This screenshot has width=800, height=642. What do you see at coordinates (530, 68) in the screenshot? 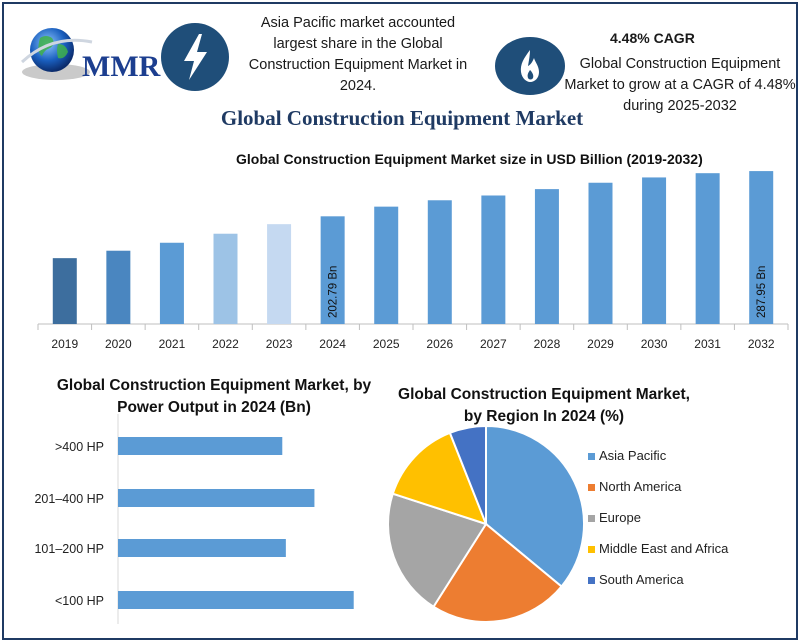
I see `flame-icon` at bounding box center [530, 68].